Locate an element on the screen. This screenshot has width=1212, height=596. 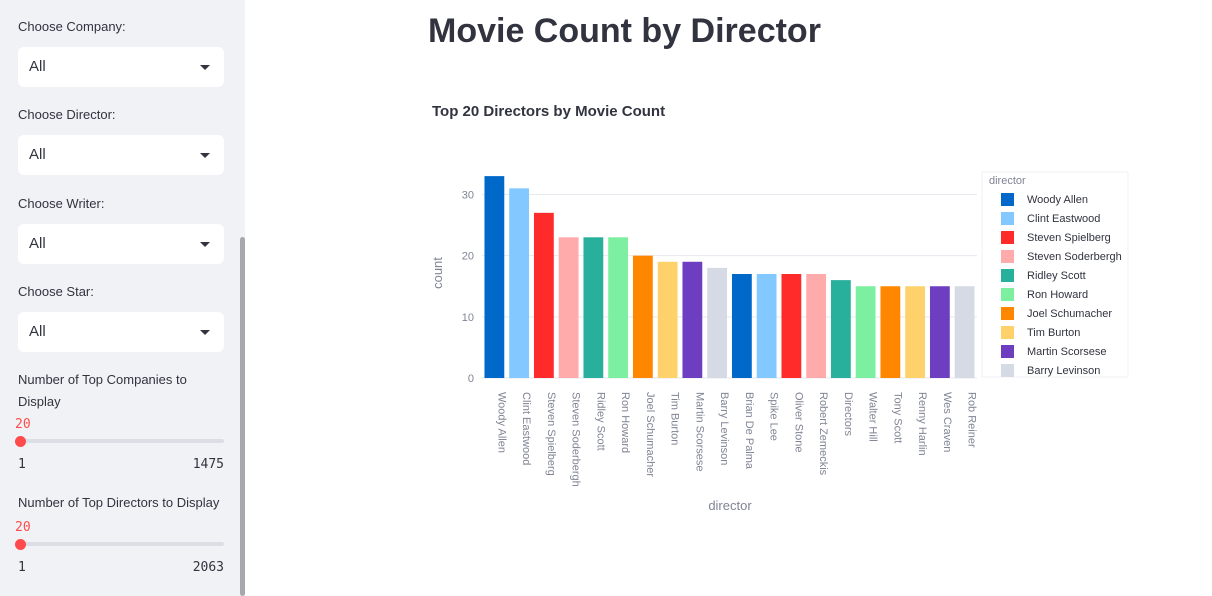
star-select: All is located at coordinates (121, 332).